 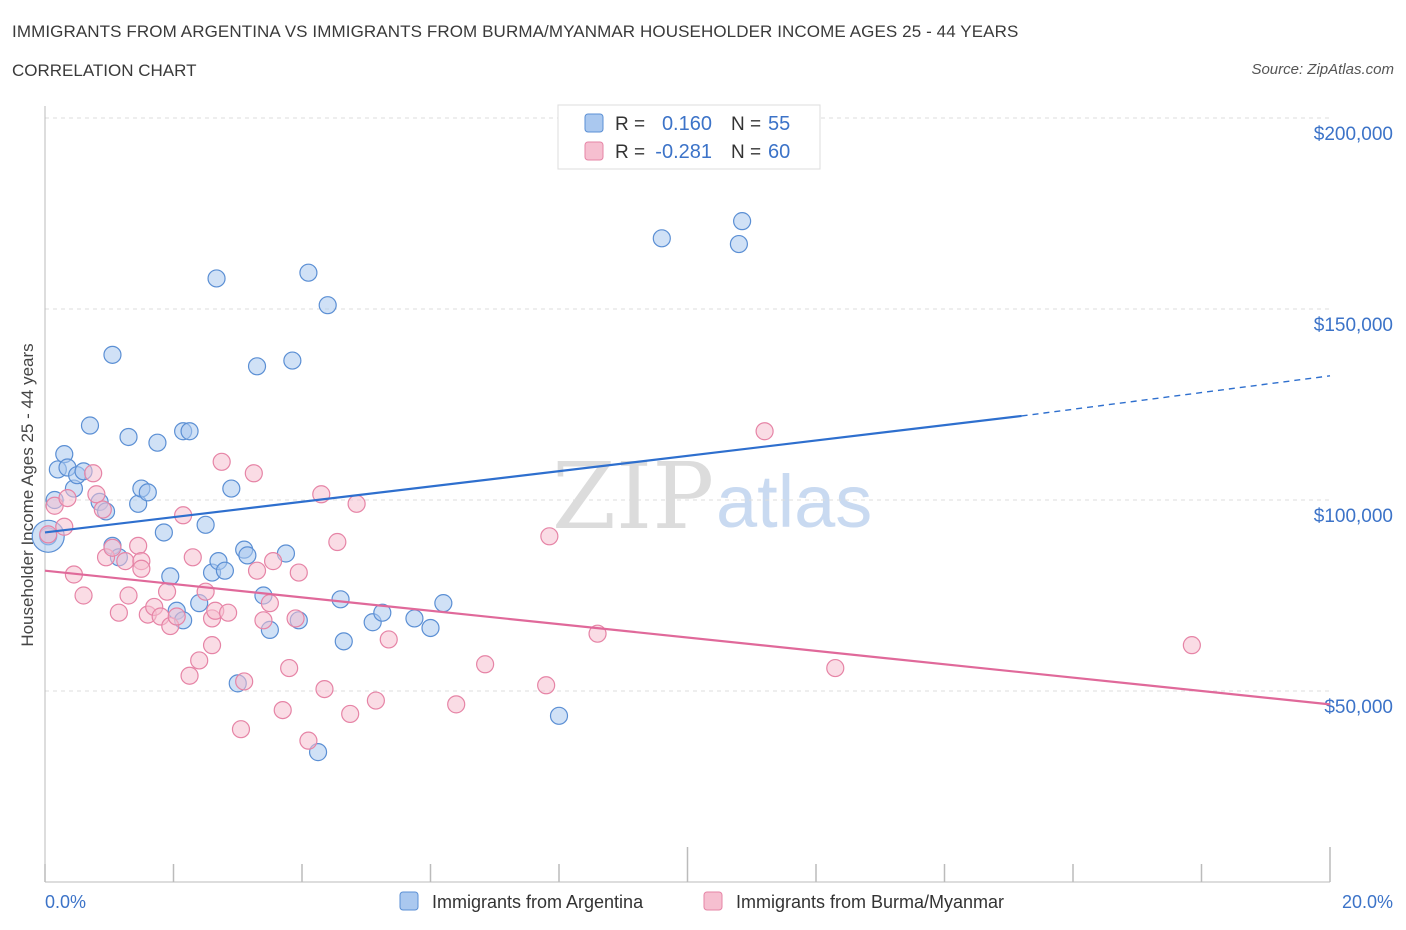 What do you see at coordinates (779, 152) in the screenshot?
I see `stats-burma-n-value: 60` at bounding box center [779, 152].